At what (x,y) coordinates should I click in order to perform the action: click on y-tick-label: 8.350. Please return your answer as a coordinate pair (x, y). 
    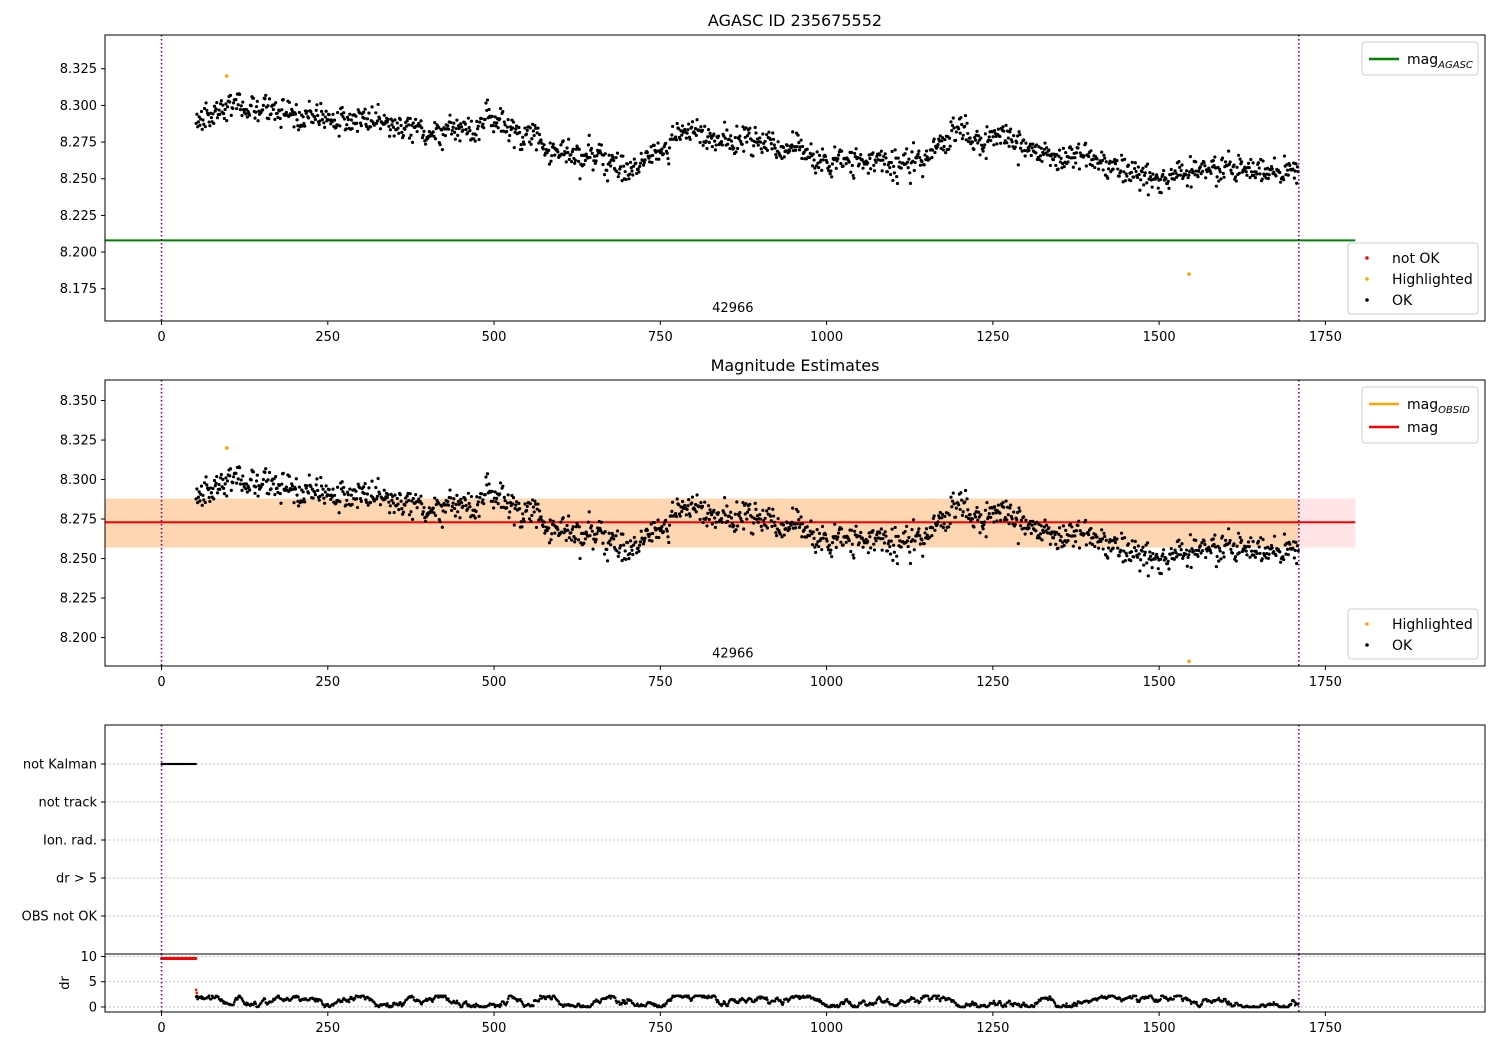
    Looking at the image, I should click on (78, 401).